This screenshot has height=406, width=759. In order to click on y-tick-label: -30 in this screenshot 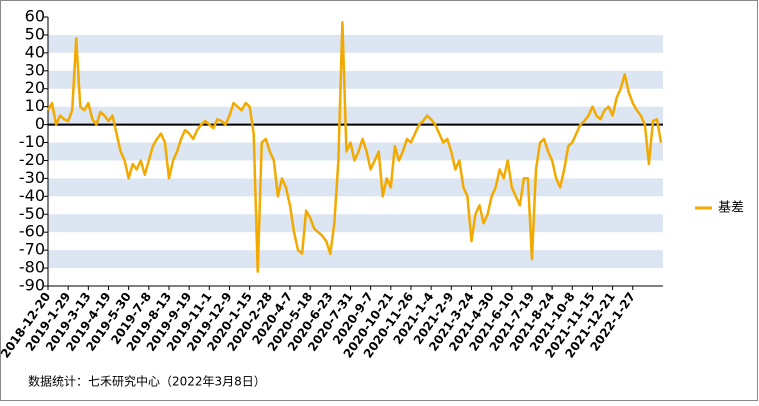, I will do `click(32, 177)`.